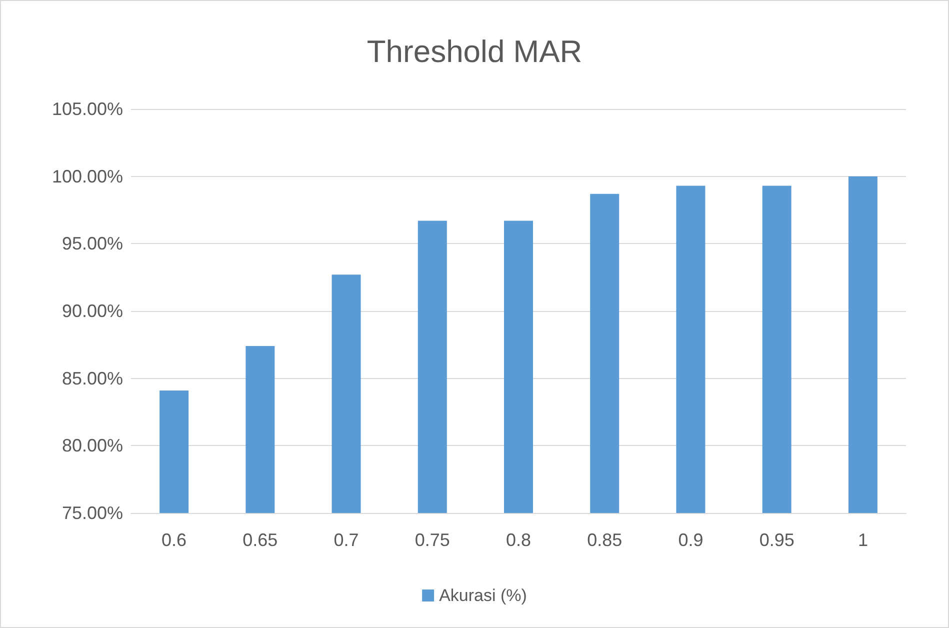 This screenshot has width=949, height=628. What do you see at coordinates (346, 540) in the screenshot?
I see `x-tick-label: 0.7` at bounding box center [346, 540].